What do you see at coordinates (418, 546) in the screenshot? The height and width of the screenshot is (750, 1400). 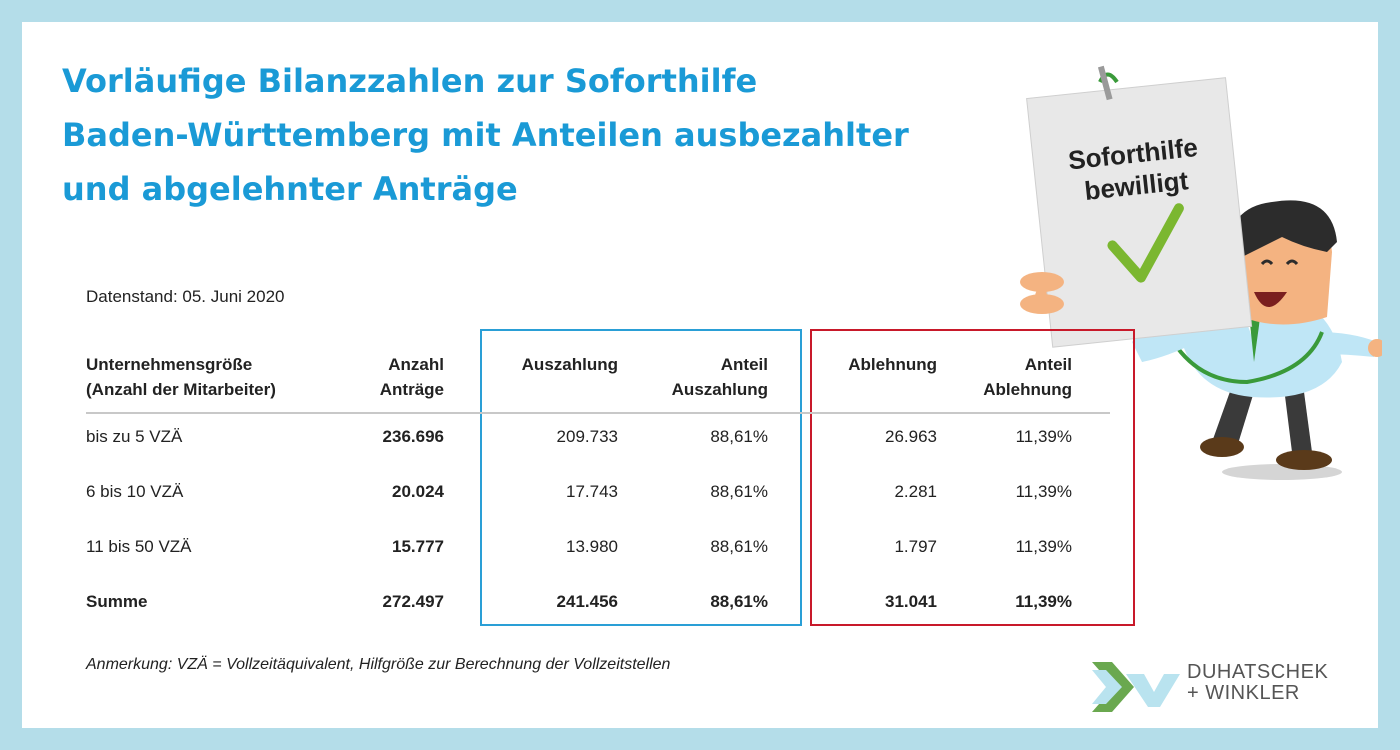 I see `row-3-count: 15.777` at bounding box center [418, 546].